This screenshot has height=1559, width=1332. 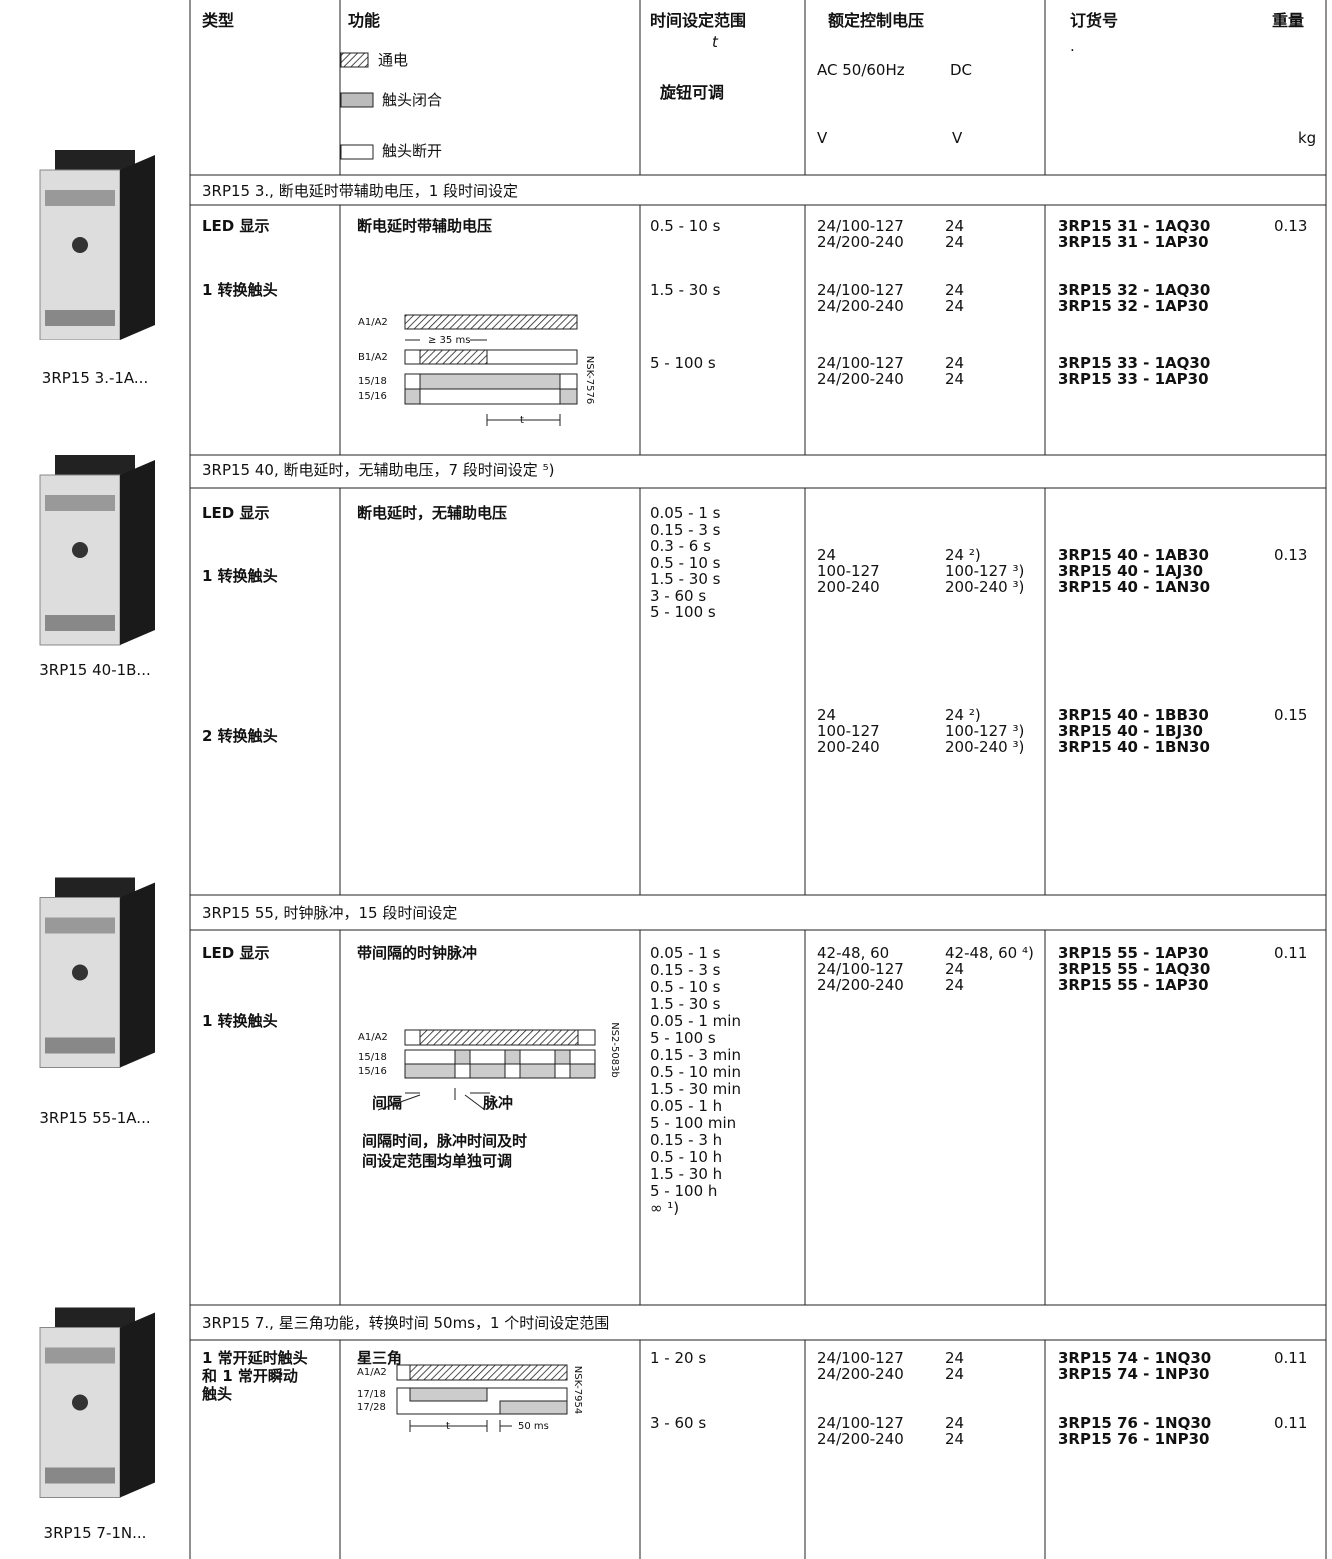 What do you see at coordinates (1094, 20) in the screenshot?
I see `column-header: 订货号` at bounding box center [1094, 20].